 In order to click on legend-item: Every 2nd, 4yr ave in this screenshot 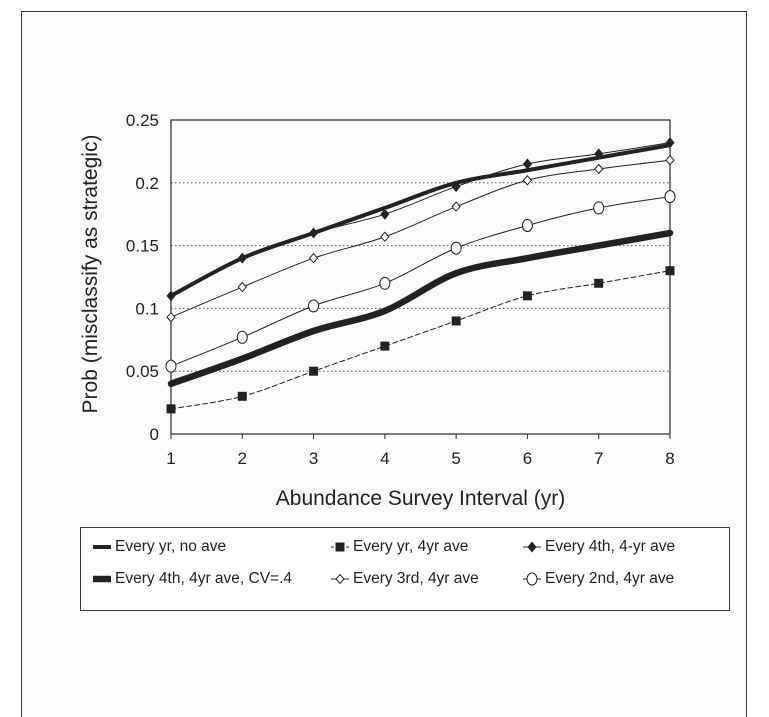, I will do `click(597, 579)`.